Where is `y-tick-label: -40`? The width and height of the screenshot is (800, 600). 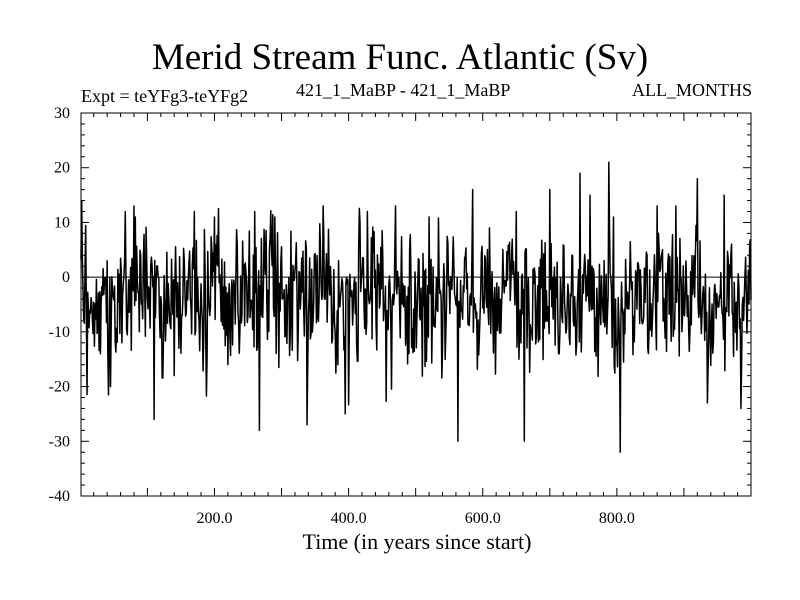 y-tick-label: -40 is located at coordinates (59, 496).